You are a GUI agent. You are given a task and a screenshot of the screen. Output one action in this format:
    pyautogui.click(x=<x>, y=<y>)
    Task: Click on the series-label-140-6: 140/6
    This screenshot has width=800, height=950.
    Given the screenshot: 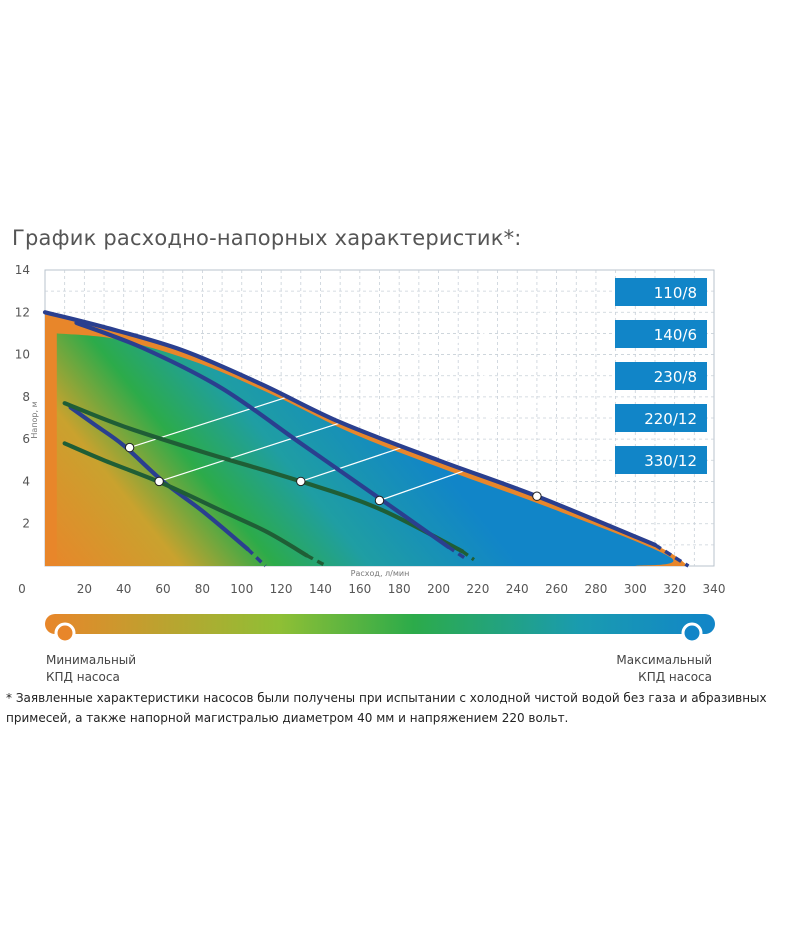 What is the action you would take?
    pyautogui.click(x=661, y=334)
    